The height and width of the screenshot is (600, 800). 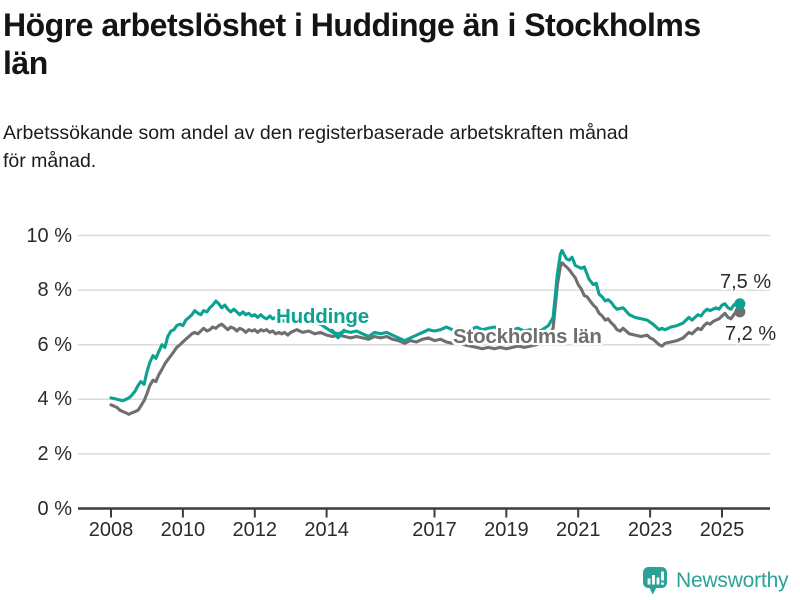 What do you see at coordinates (527, 336) in the screenshot?
I see `series-label-stockholm: Stockholms län` at bounding box center [527, 336].